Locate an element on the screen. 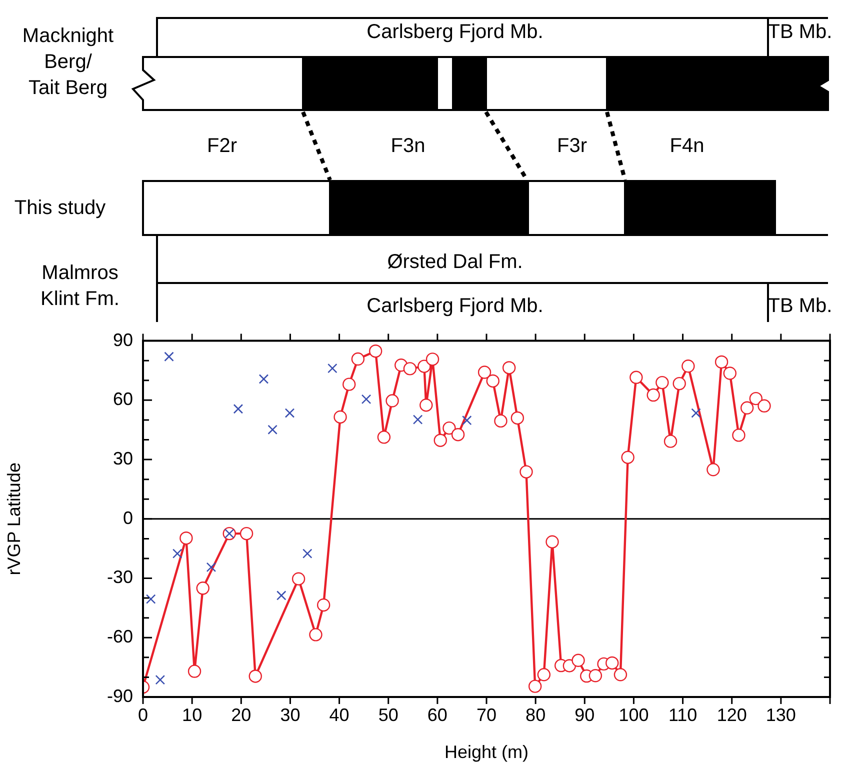  x-tick-label: 0 is located at coordinates (143, 714).